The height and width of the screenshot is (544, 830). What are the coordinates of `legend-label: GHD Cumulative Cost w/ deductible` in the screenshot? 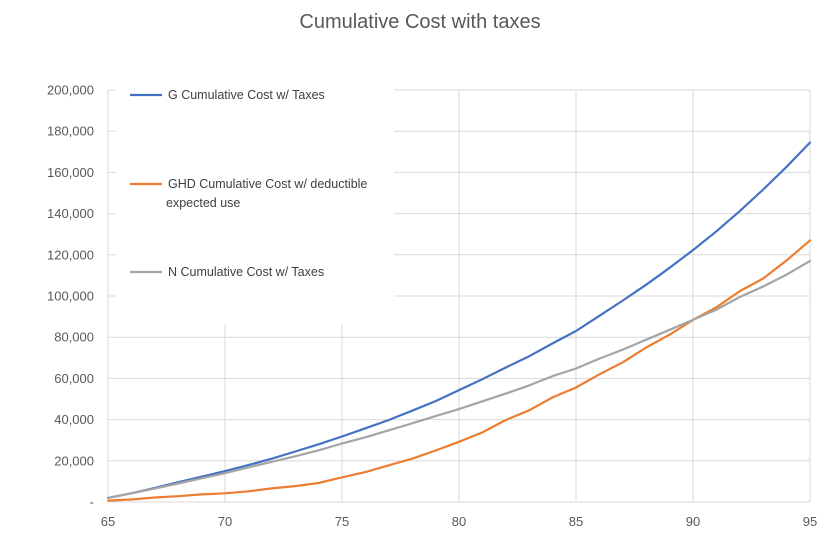 It's located at (267, 184).